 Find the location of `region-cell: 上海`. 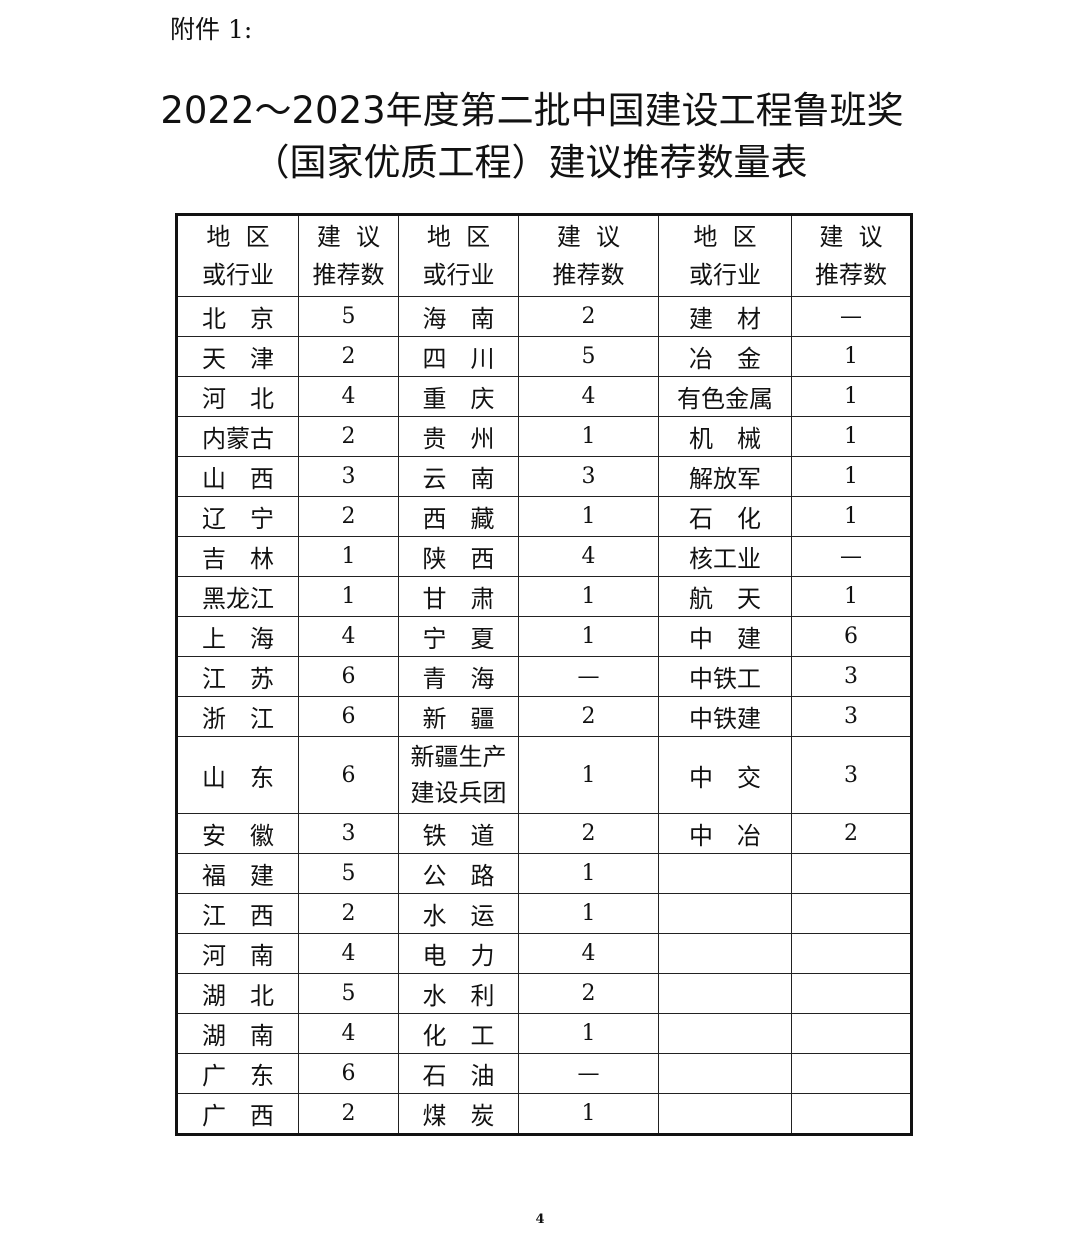

region-cell: 上海 is located at coordinates (237, 636).